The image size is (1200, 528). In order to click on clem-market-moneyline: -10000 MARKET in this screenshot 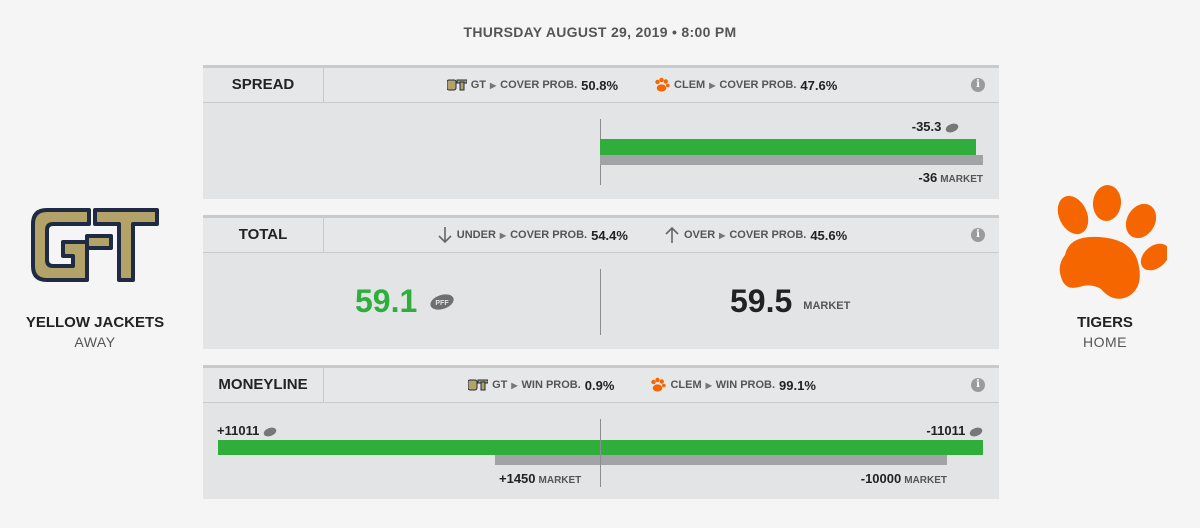, I will do `click(903, 478)`.